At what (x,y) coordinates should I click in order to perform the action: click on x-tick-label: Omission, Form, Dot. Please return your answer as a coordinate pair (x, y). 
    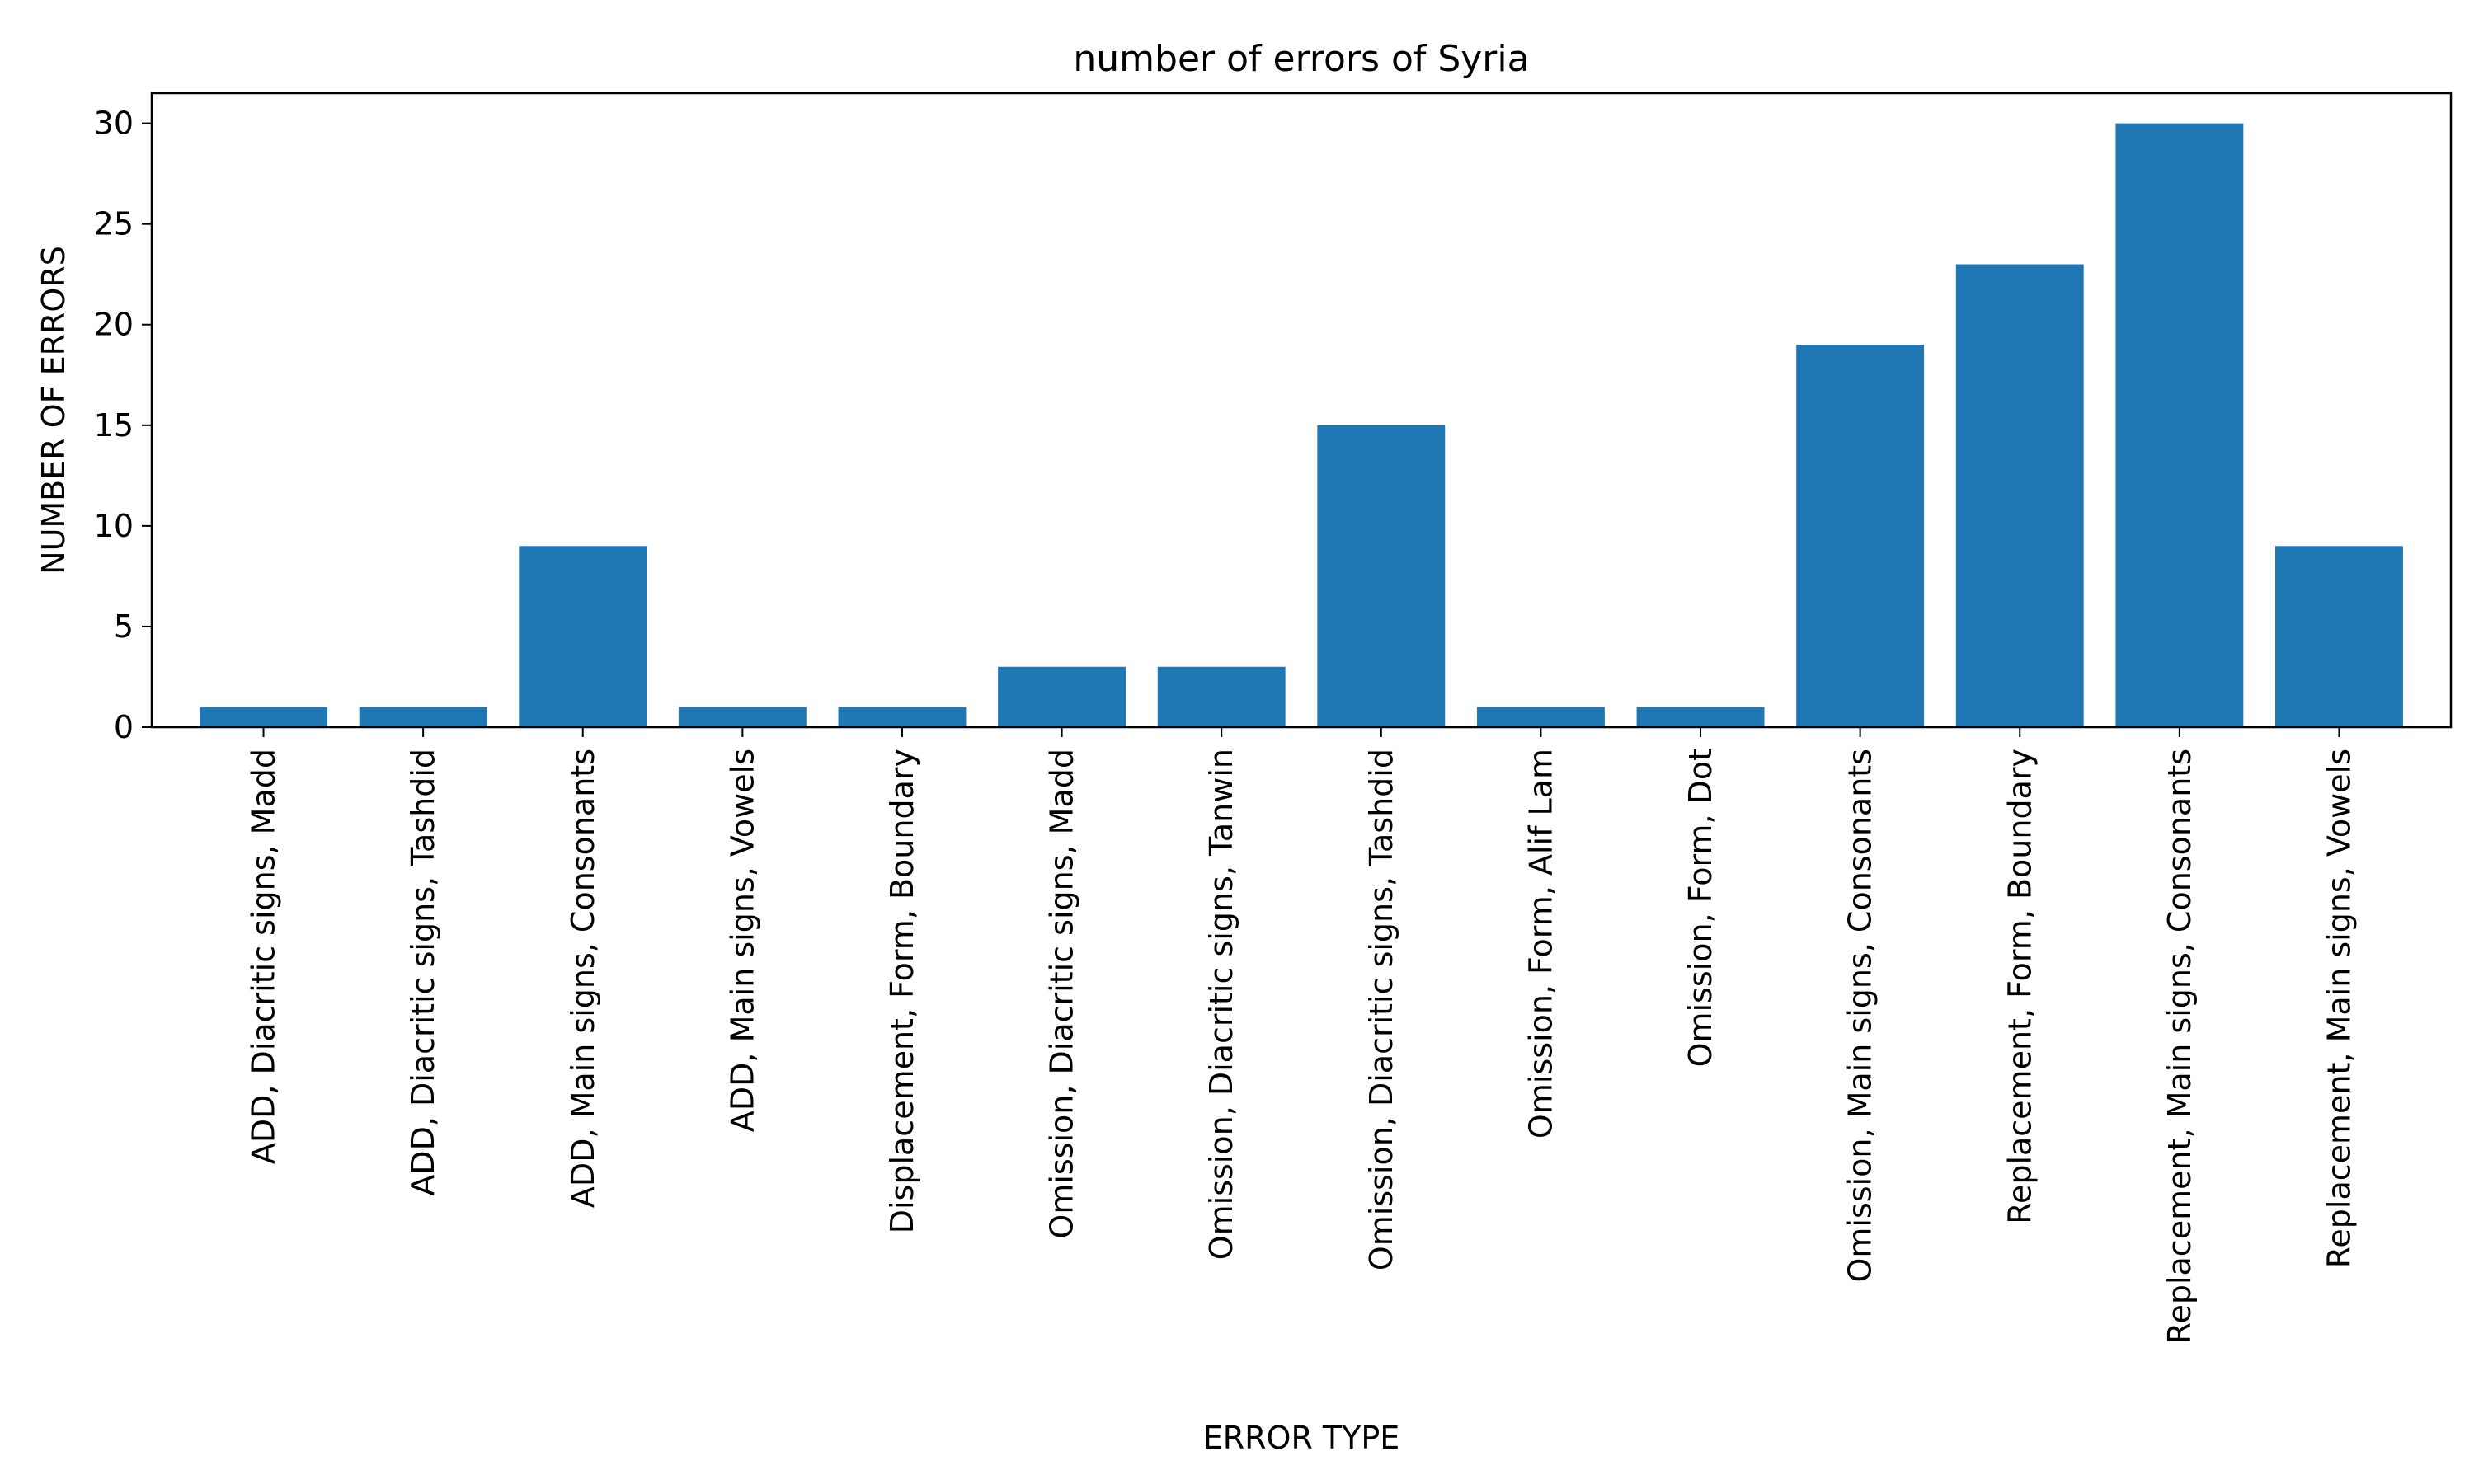
    Looking at the image, I should click on (1700, 908).